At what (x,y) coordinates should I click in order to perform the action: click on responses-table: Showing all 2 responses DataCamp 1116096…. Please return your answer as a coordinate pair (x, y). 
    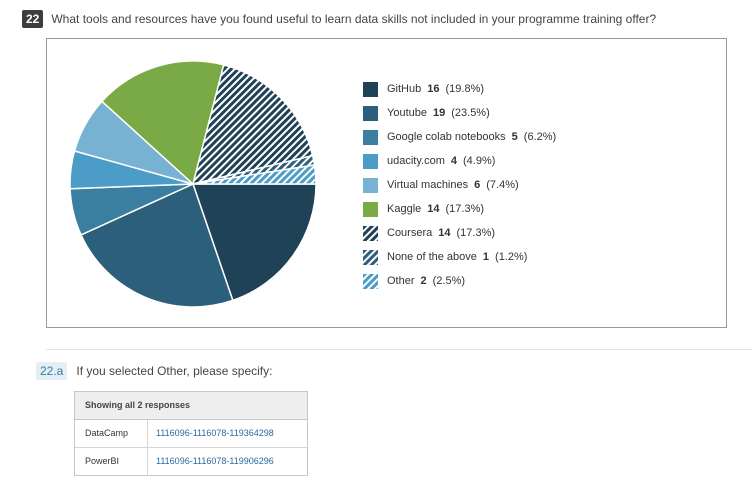
    Looking at the image, I should click on (191, 433).